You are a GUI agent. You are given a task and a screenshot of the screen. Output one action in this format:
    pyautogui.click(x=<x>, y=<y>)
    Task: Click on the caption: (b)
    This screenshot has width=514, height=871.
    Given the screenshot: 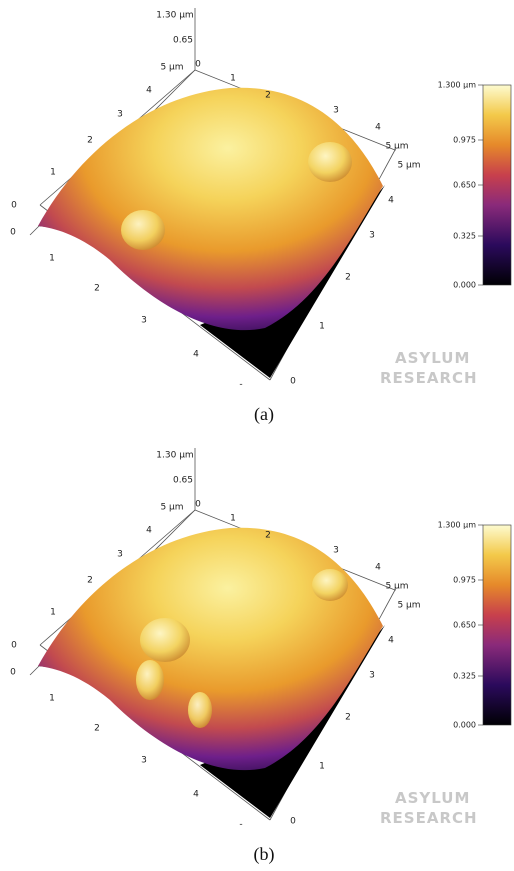 What is the action you would take?
    pyautogui.click(x=264, y=854)
    